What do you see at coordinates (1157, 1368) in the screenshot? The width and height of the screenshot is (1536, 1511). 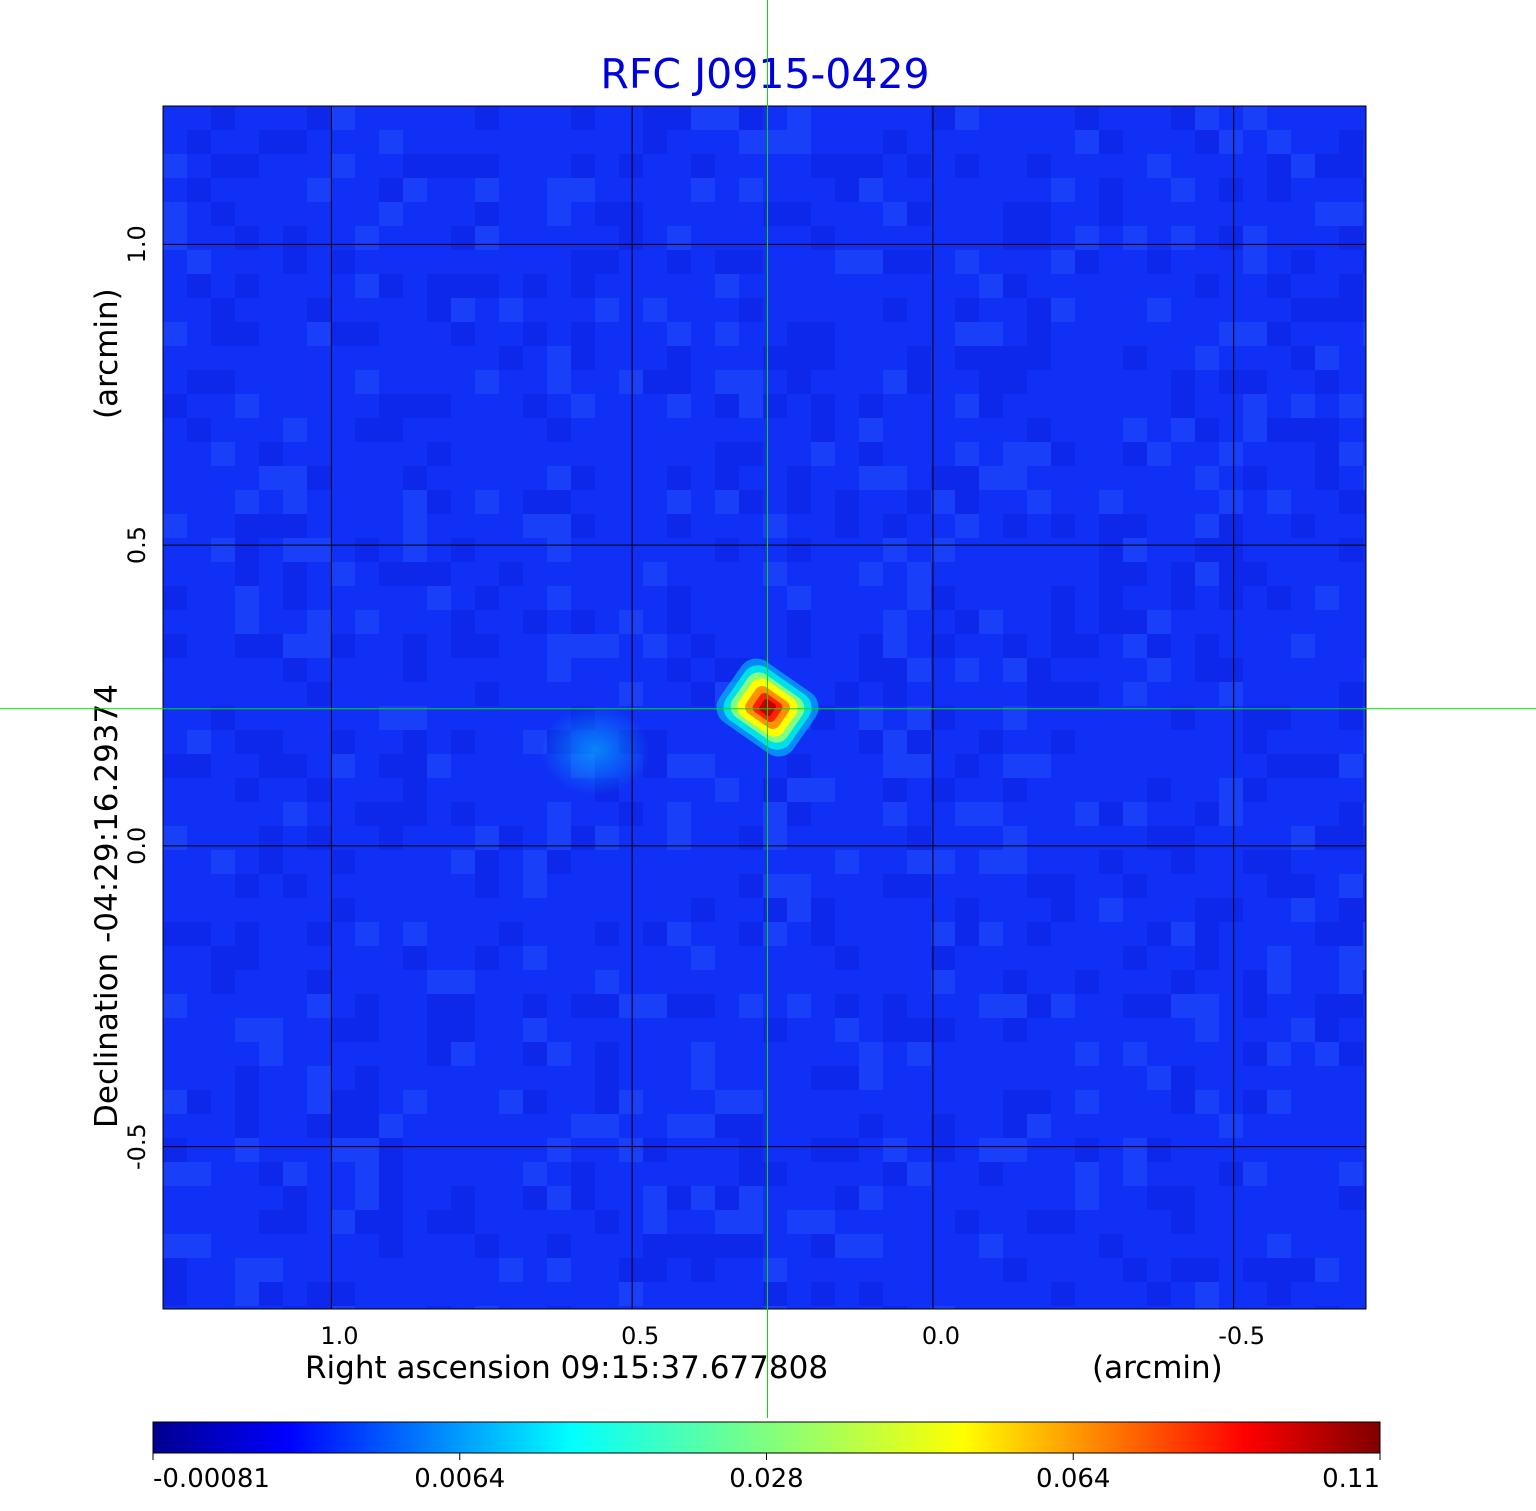 I see `x-axis-unit: (arcmin)` at bounding box center [1157, 1368].